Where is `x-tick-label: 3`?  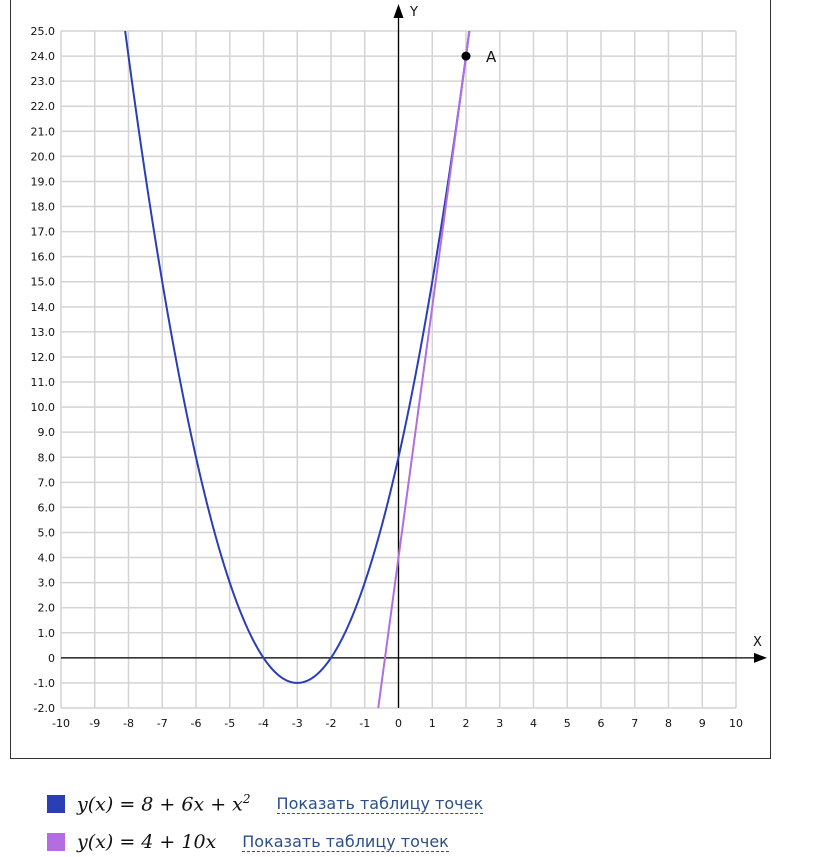 x-tick-label: 3 is located at coordinates (499, 723).